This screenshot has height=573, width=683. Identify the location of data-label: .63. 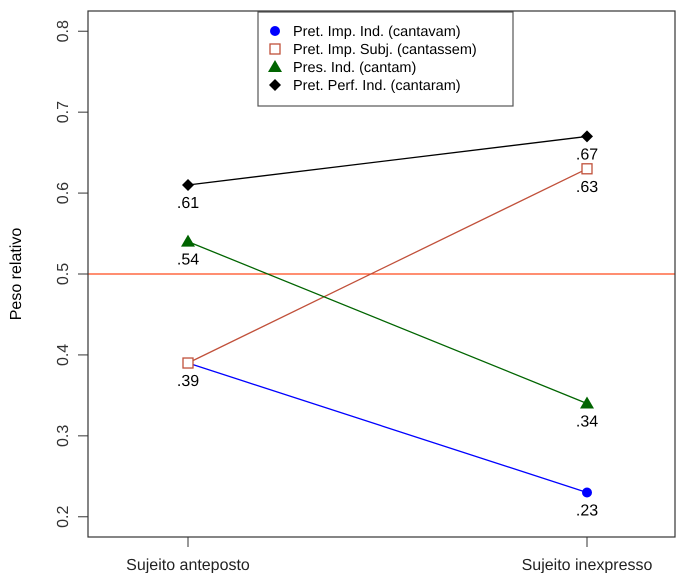
(587, 187).